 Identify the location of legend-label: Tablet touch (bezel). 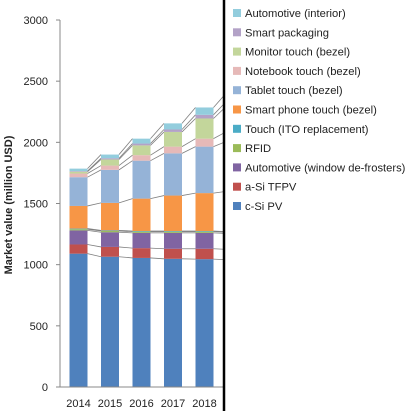
(294, 91).